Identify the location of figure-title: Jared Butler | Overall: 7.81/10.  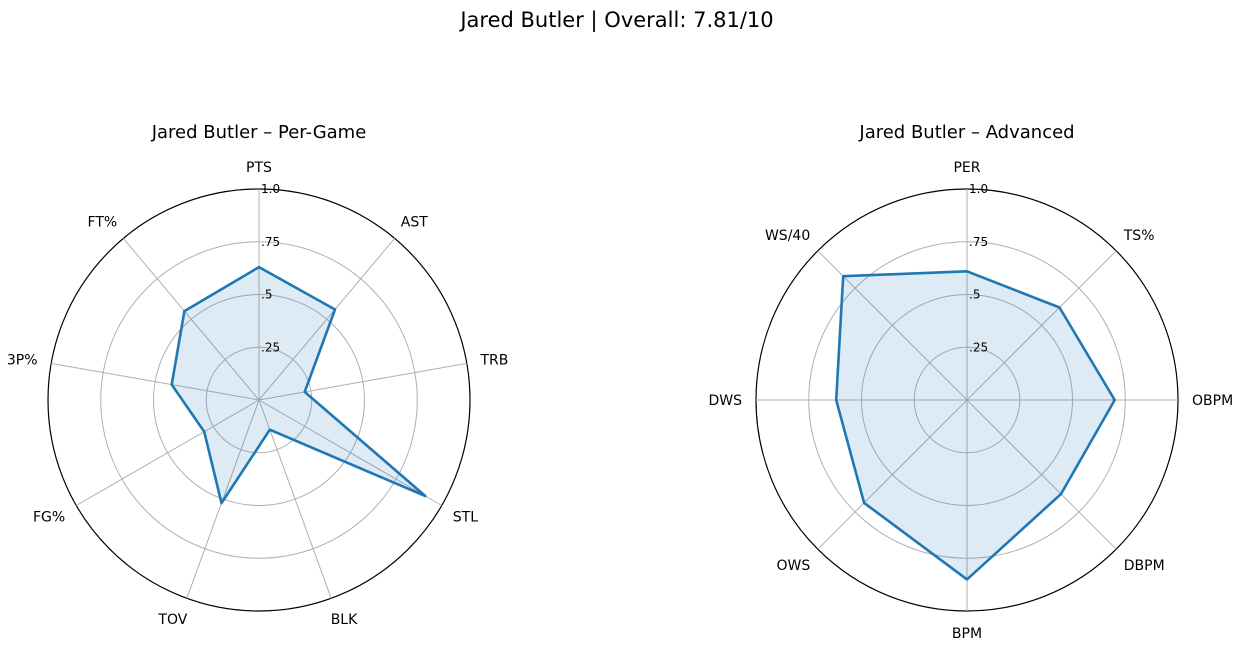
(617, 20).